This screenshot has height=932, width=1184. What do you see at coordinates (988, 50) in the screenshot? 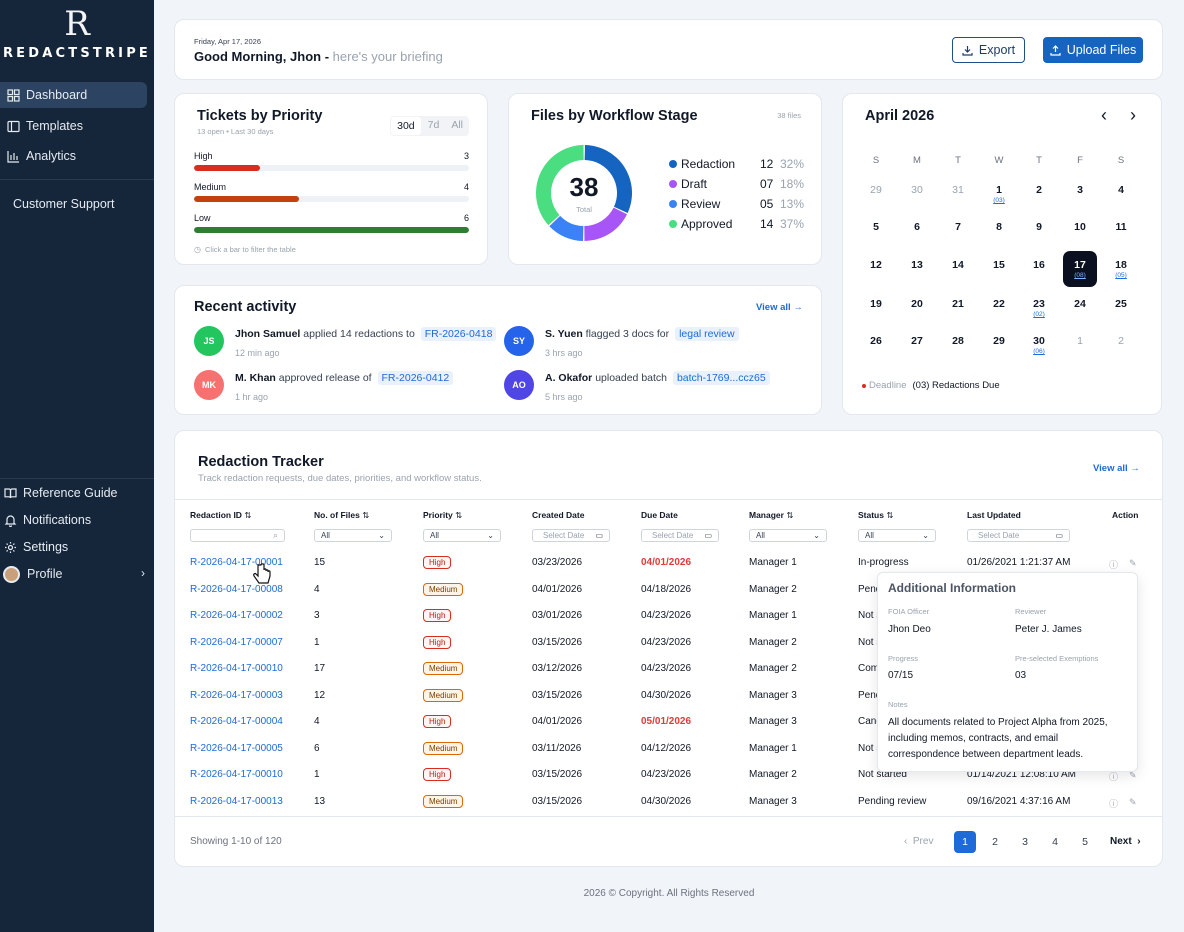
I see `export-button: Export` at bounding box center [988, 50].